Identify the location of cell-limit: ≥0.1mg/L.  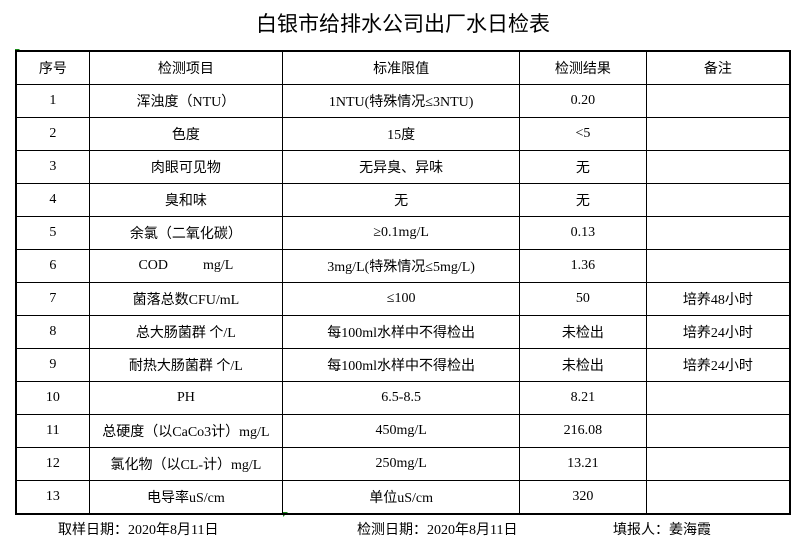
(401, 233).